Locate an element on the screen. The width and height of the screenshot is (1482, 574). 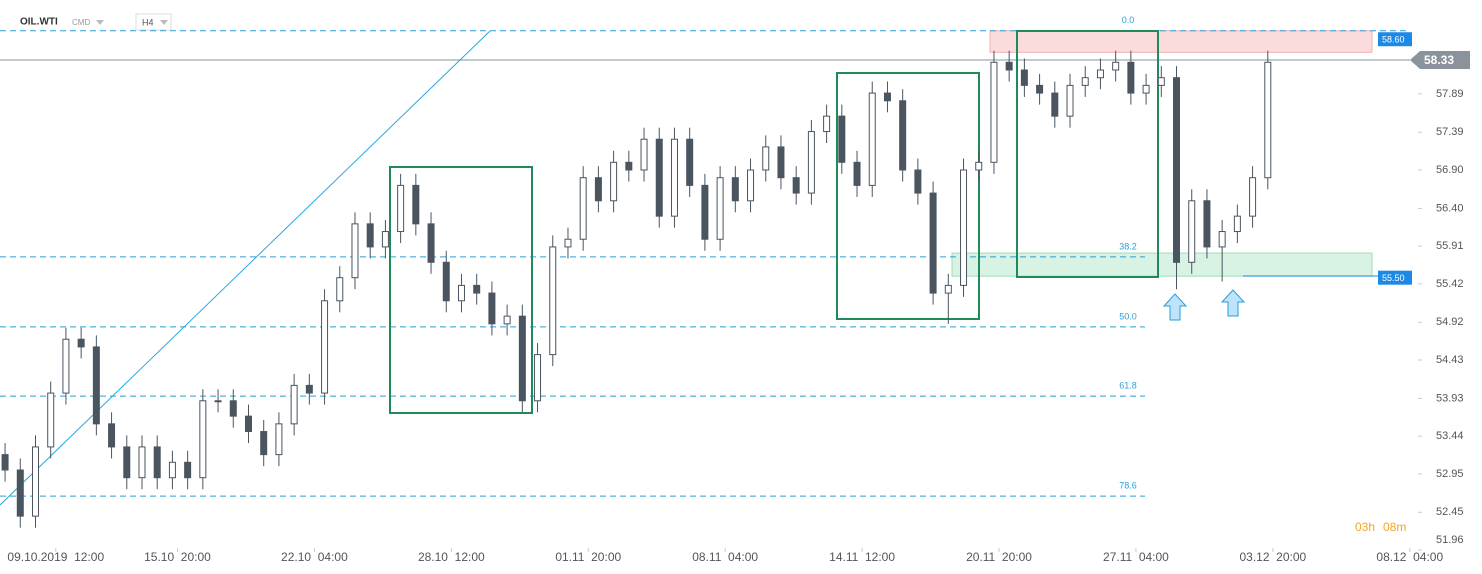
zone is located at coordinates (1162, 264).